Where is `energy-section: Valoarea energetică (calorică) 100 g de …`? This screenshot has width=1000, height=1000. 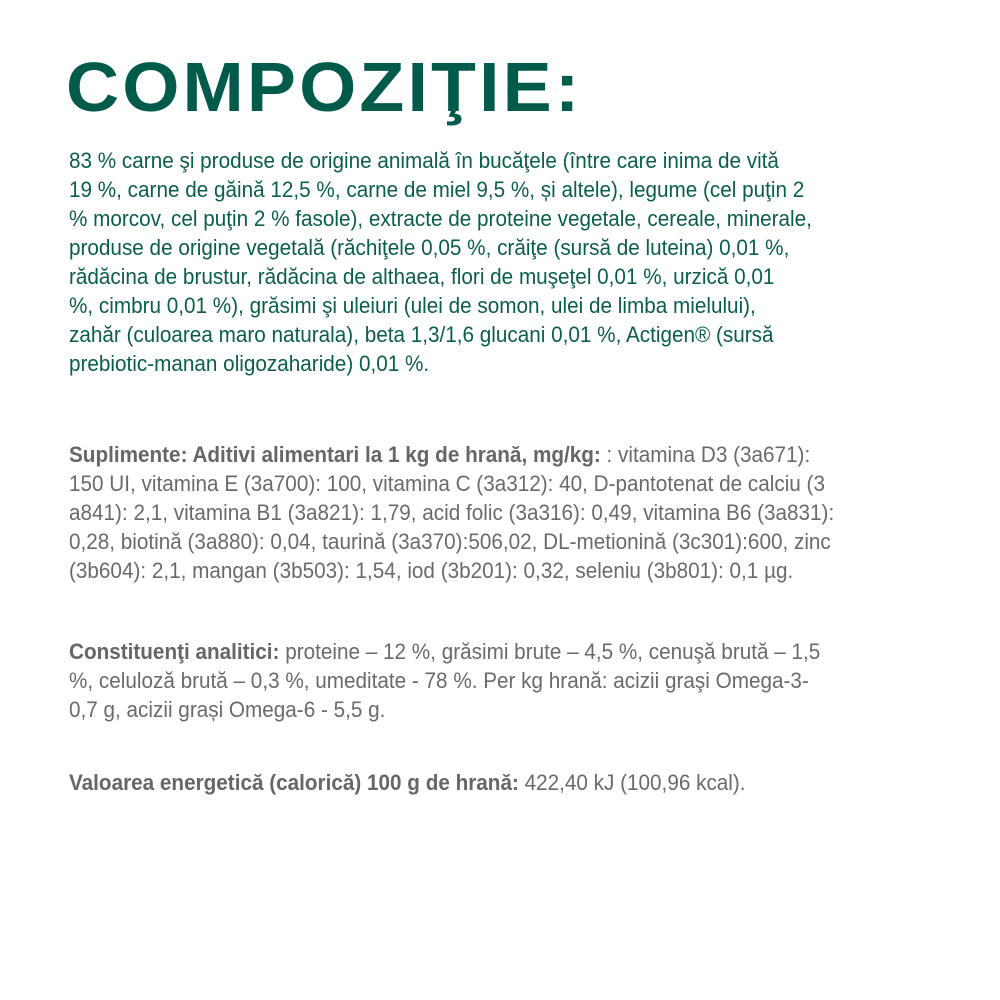
energy-section: Valoarea energetică (calorică) 100 g de … is located at coordinates (436, 782).